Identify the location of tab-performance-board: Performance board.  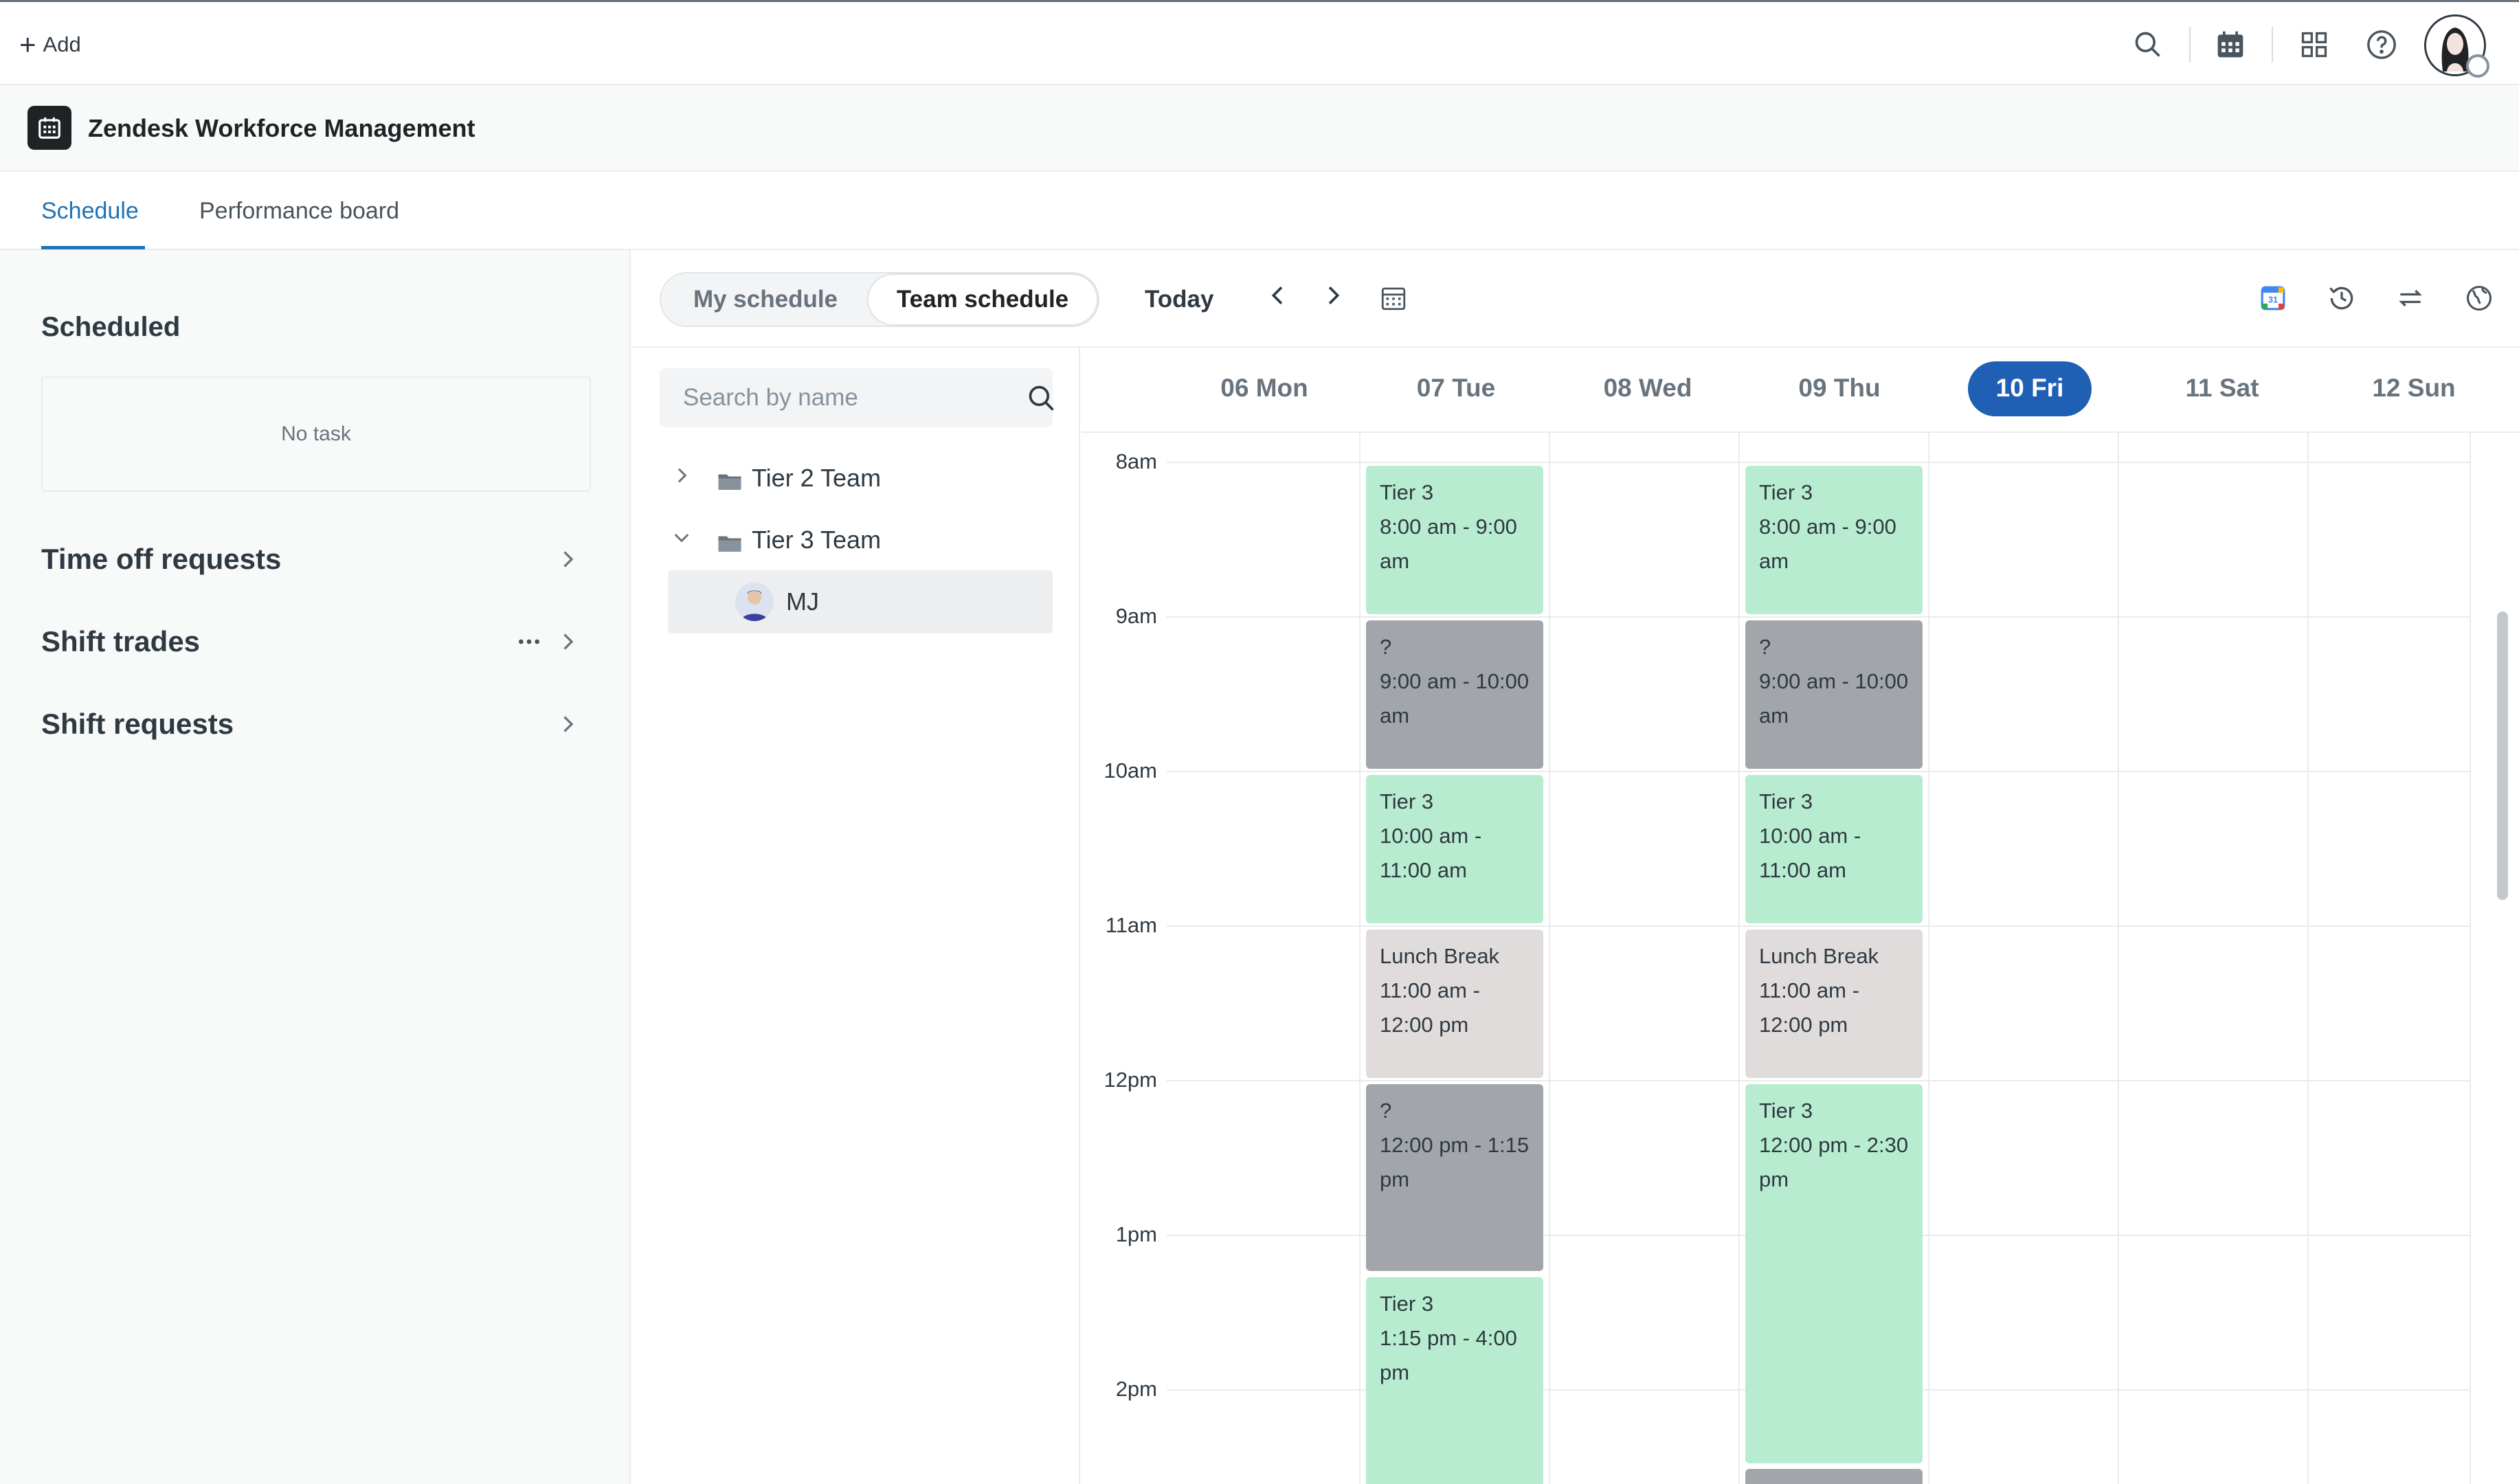
(299, 211).